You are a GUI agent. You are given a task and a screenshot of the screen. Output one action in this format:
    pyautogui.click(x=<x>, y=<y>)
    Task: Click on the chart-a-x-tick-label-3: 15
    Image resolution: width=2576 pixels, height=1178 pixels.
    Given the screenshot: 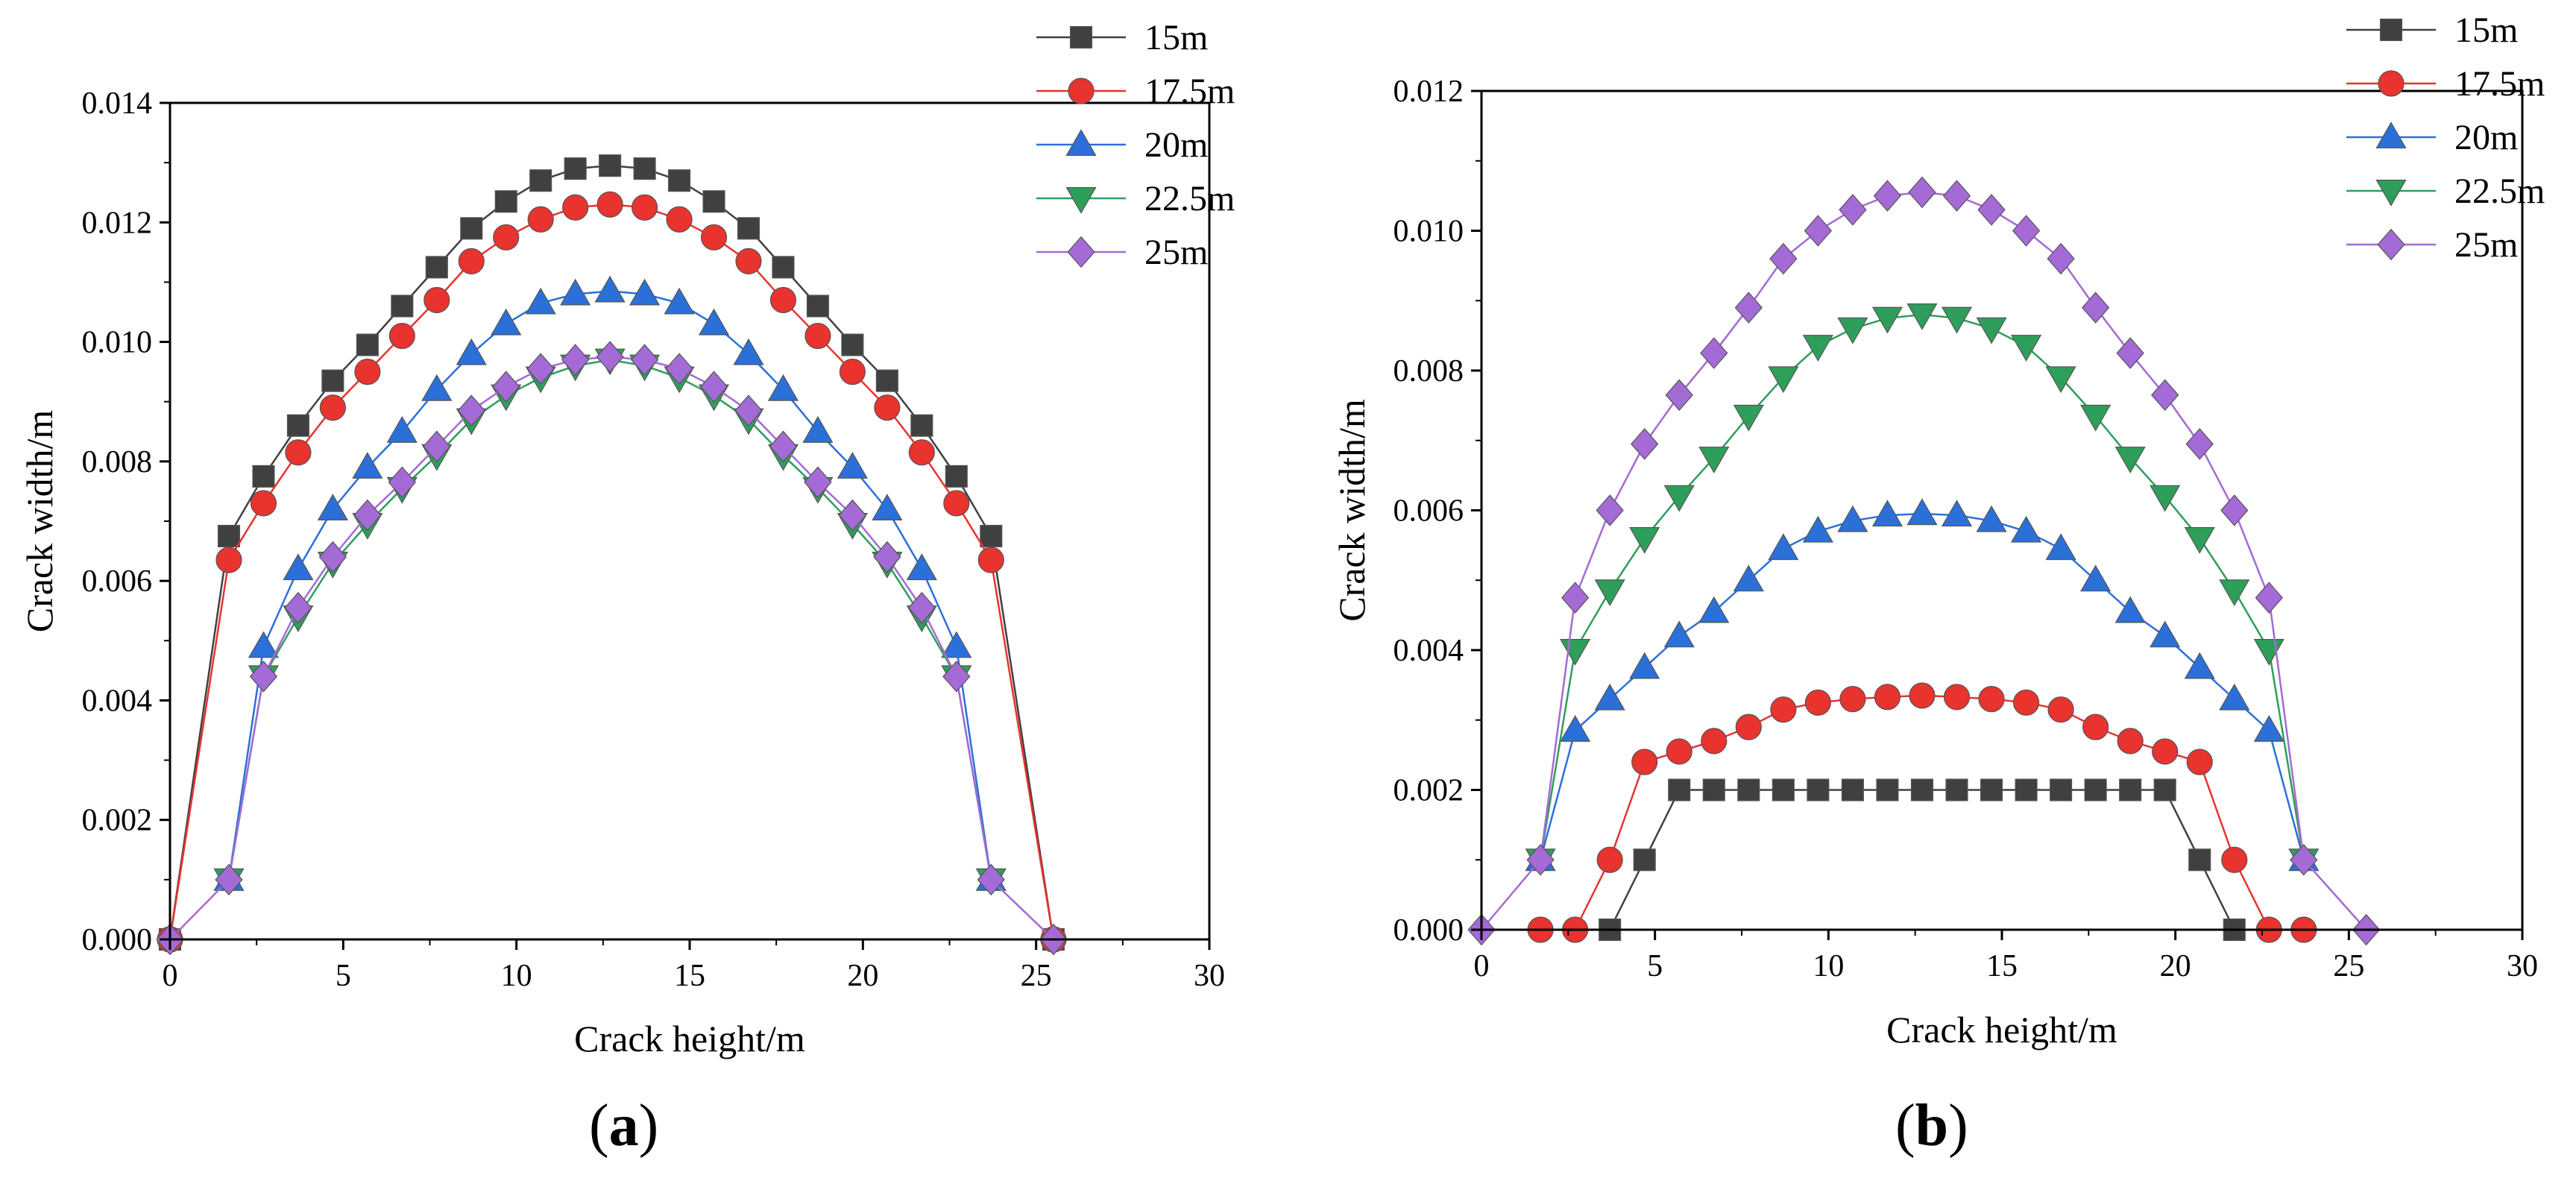 What is the action you would take?
    pyautogui.click(x=689, y=976)
    